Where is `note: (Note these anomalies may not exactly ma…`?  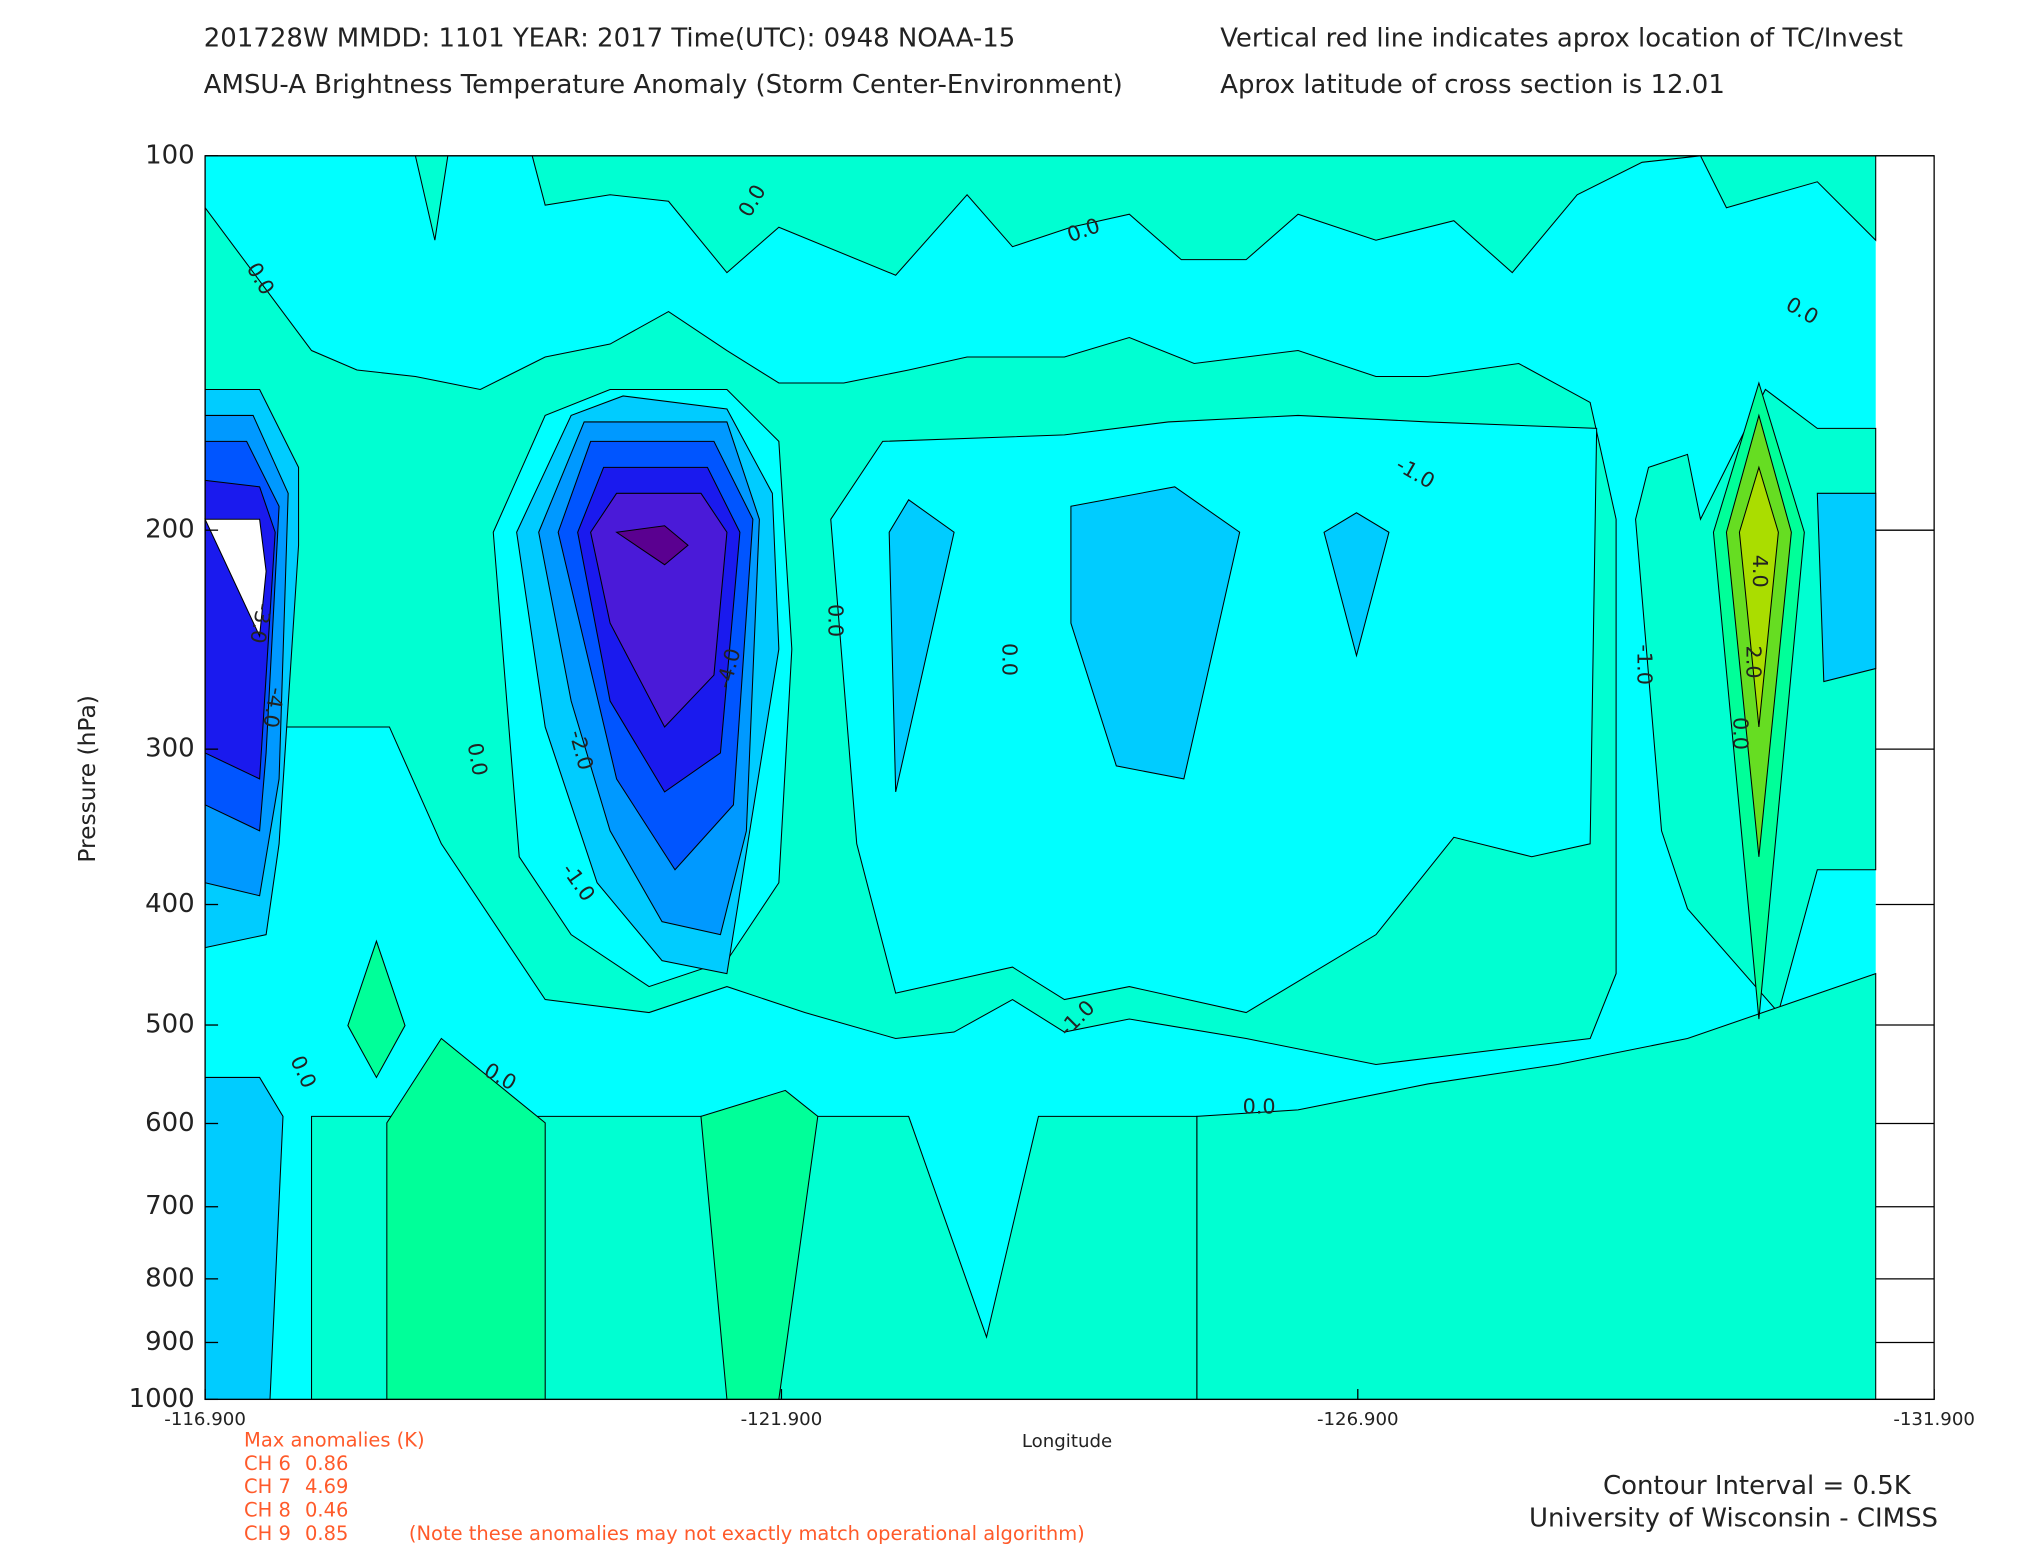 note: (Note these anomalies may not exactly ma… is located at coordinates (747, 1533).